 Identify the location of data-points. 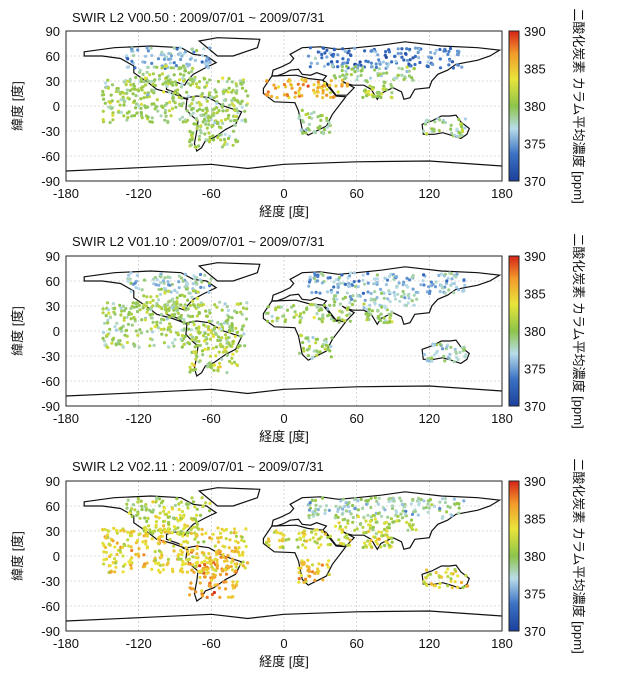
(284, 323).